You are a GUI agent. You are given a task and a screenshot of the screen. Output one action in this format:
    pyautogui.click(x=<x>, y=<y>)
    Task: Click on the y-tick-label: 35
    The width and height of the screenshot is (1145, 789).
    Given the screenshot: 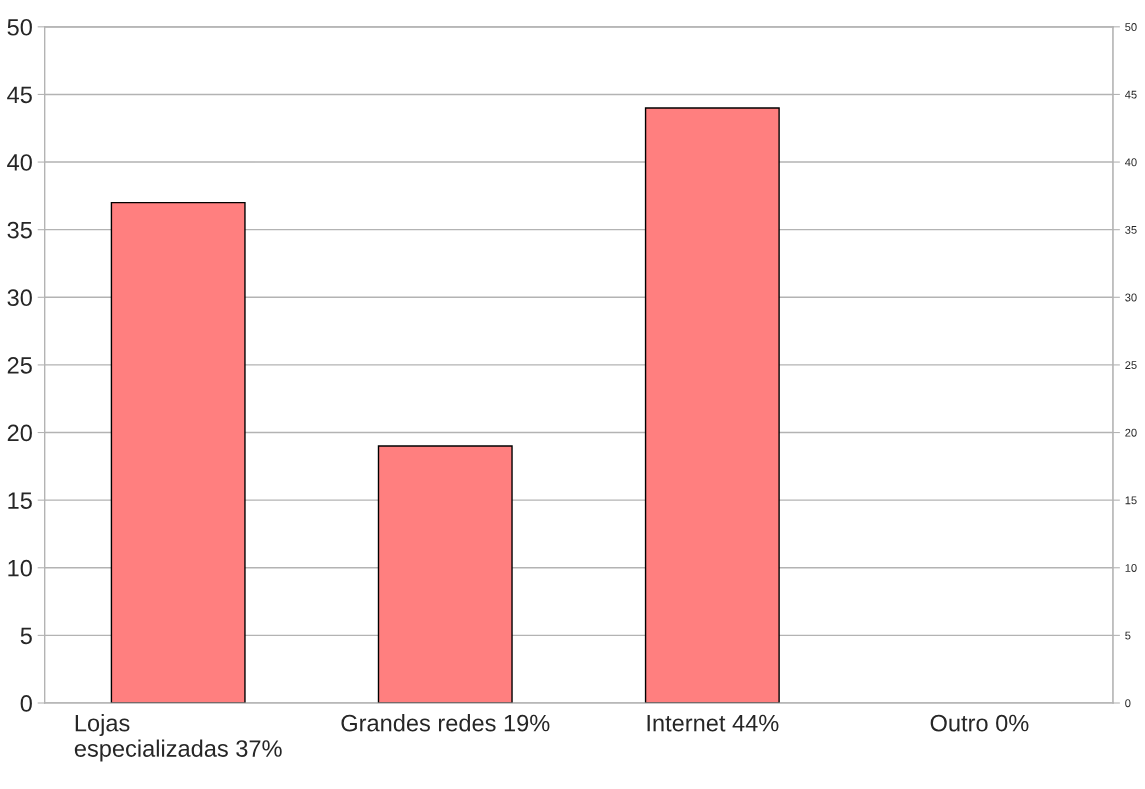 What is the action you would take?
    pyautogui.click(x=19, y=230)
    